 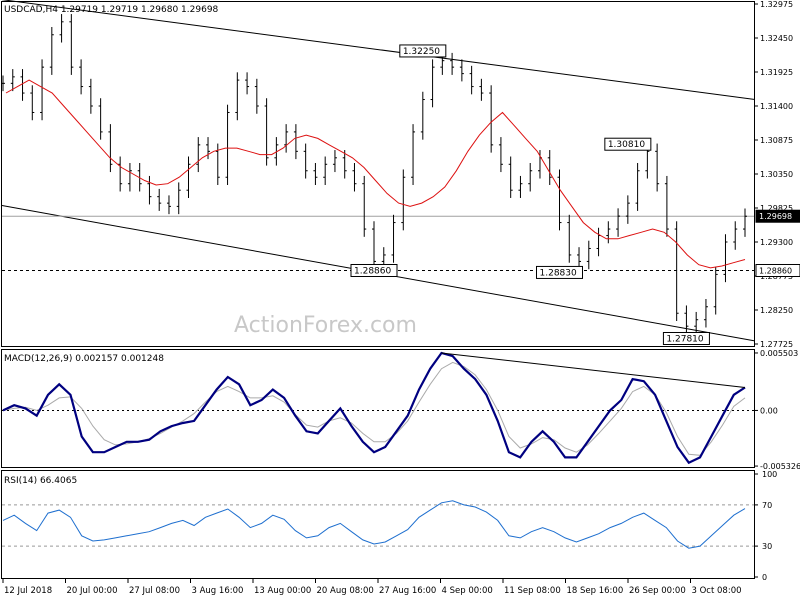 I want to click on last-value-badge: 1.29698, so click(x=777, y=216).